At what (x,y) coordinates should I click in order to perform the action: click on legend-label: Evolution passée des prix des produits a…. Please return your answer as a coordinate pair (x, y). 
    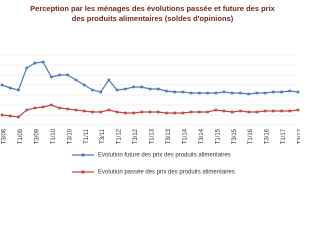
    Looking at the image, I should click on (166, 173).